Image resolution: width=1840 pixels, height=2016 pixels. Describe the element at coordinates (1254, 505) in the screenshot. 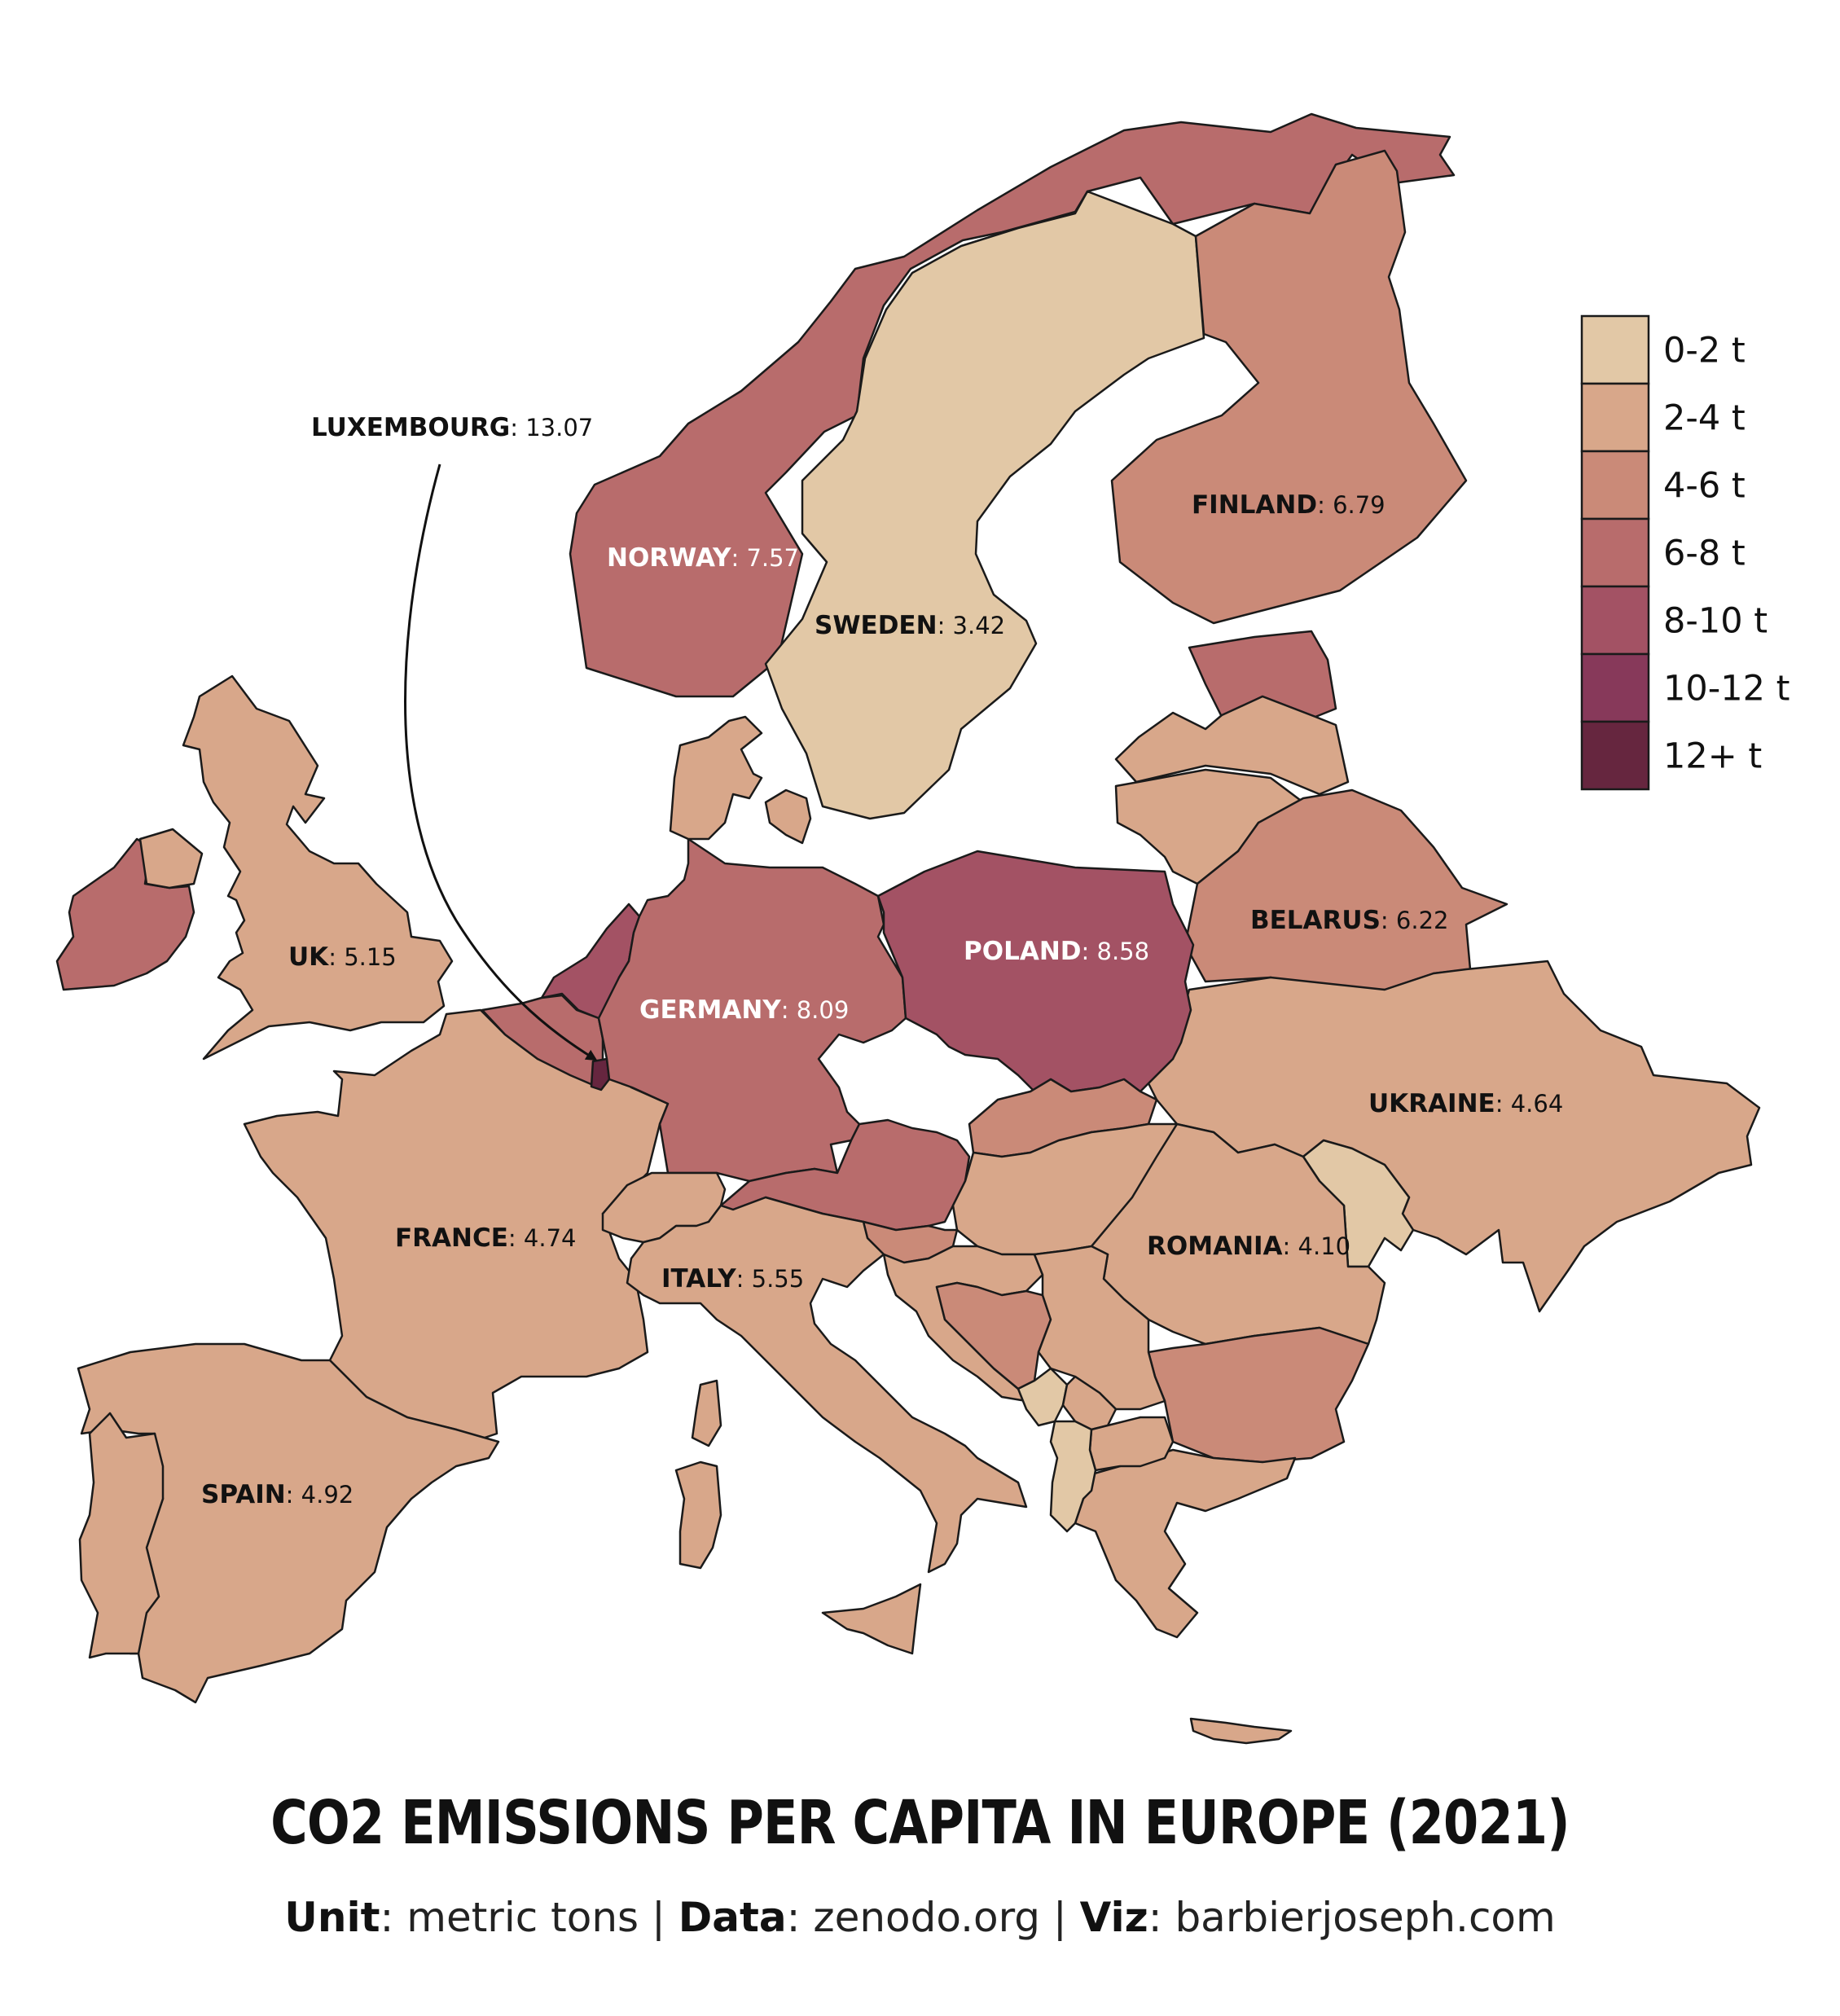

I see `country-name: FINLAND` at that location.